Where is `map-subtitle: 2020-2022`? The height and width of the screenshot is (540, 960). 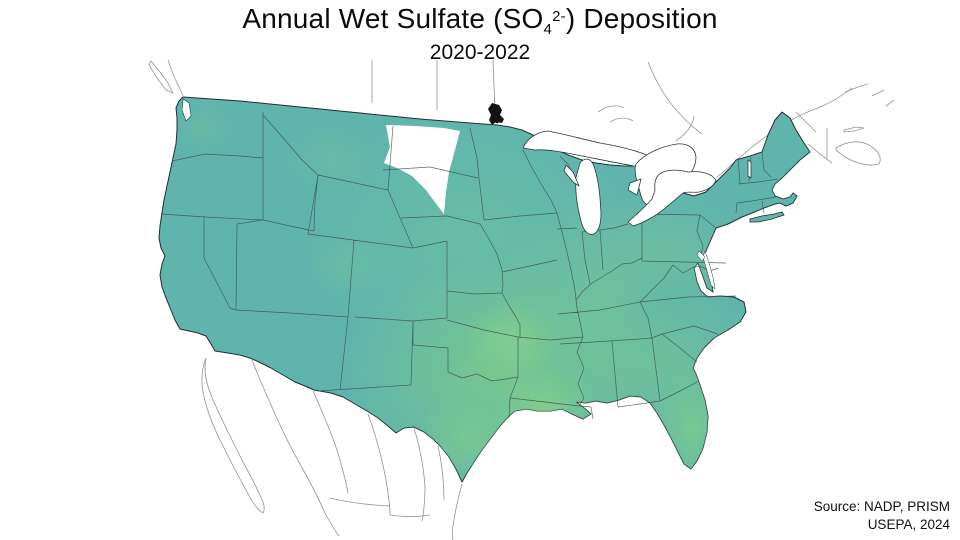 map-subtitle: 2020-2022 is located at coordinates (480, 52).